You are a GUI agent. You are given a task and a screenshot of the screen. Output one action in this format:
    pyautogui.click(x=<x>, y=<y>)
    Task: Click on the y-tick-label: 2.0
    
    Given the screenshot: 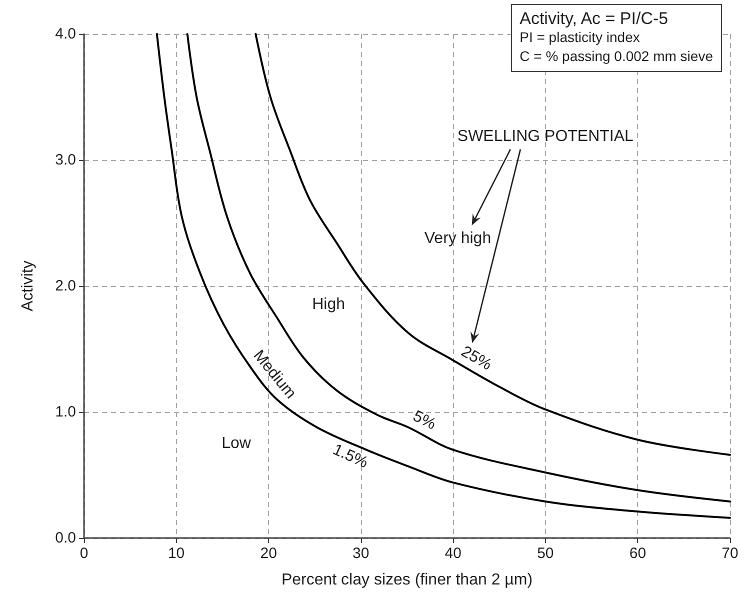 What is the action you would take?
    pyautogui.click(x=65, y=286)
    